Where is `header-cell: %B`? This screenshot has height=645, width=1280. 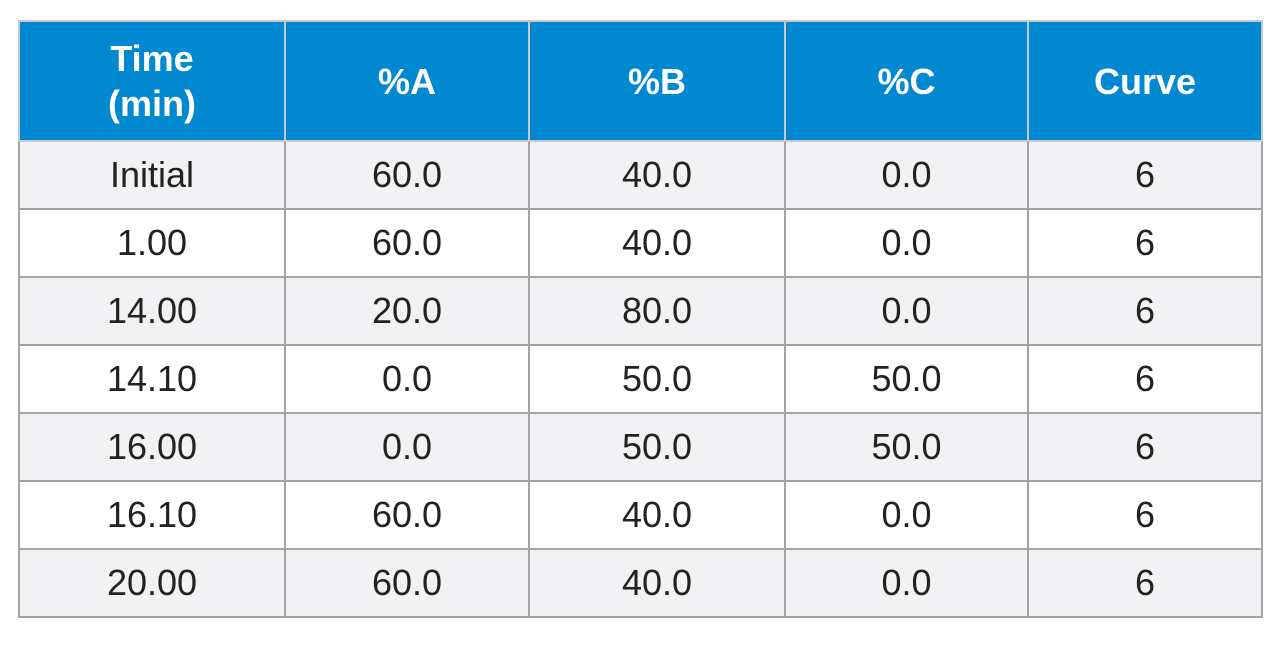
header-cell: %B is located at coordinates (657, 81).